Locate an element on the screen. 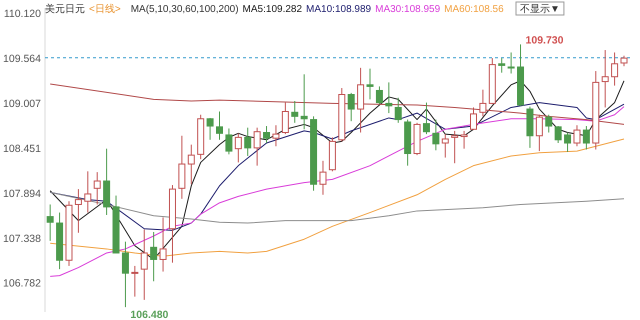 Image resolution: width=640 pixels, height=320 pixels. text: MA10:108.989 is located at coordinates (339, 9).